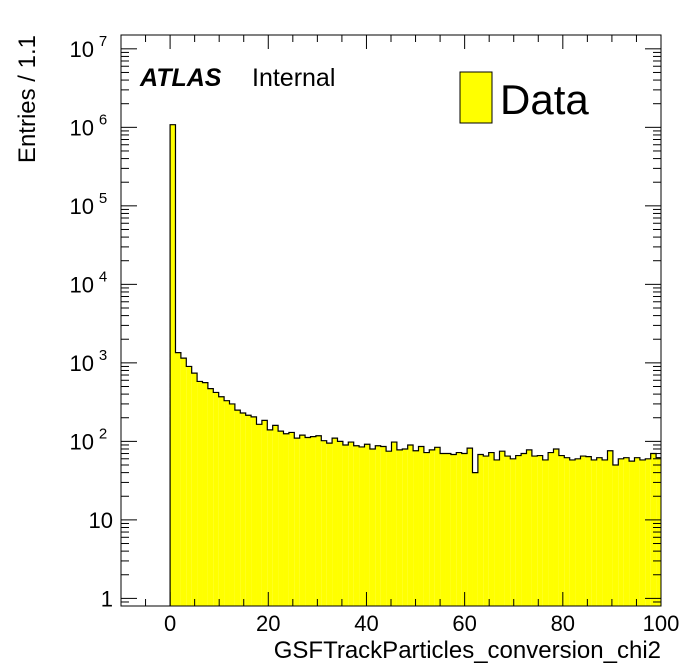 This screenshot has width=696, height=672. I want to click on x-axis-title: GSFTrackParticles_conversion_chi2, so click(467, 650).